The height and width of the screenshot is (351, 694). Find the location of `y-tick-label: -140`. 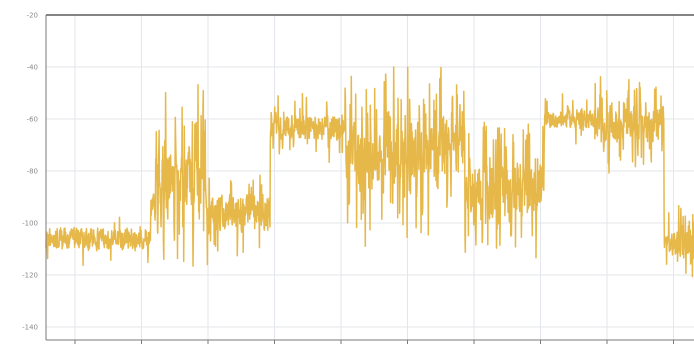

y-tick-label: -140 is located at coordinates (30, 328).